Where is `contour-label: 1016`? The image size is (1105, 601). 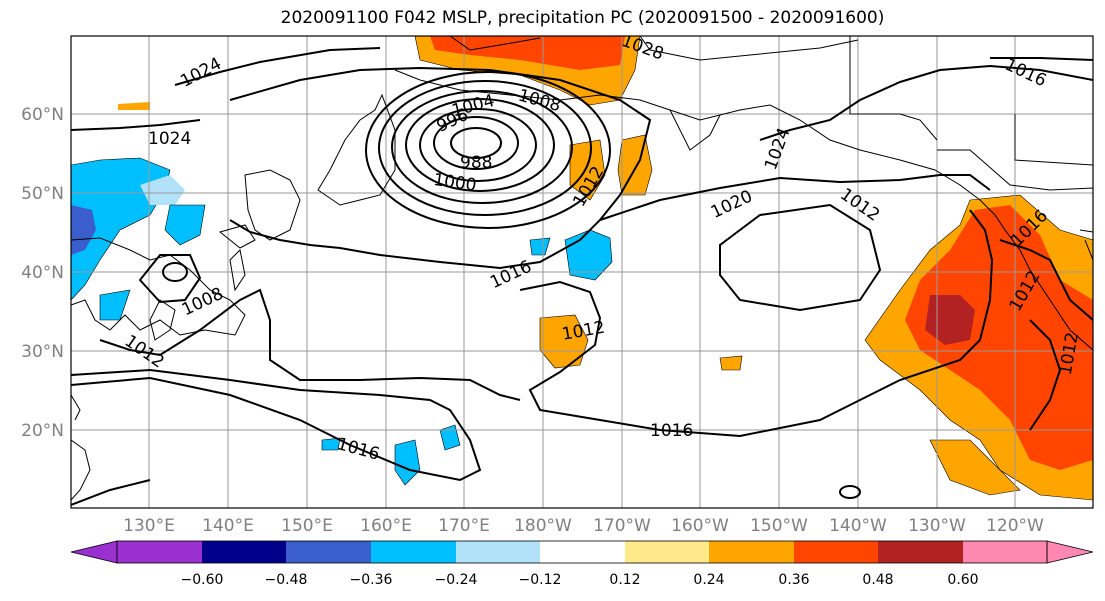
contour-label: 1016 is located at coordinates (671, 431).